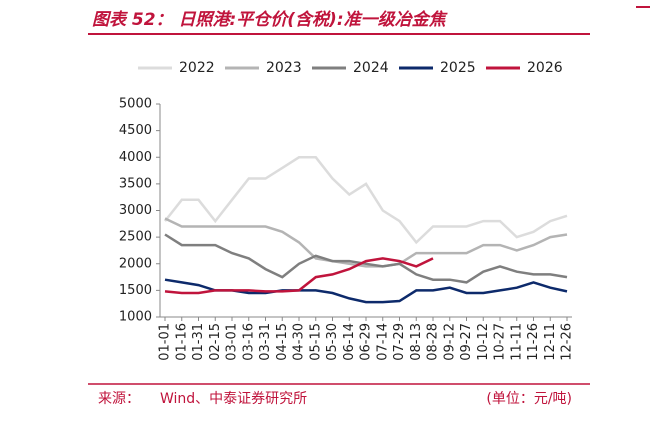 The width and height of the screenshot is (650, 422). Describe the element at coordinates (416, 342) in the screenshot. I see `x-tick-label: 08-13` at that location.